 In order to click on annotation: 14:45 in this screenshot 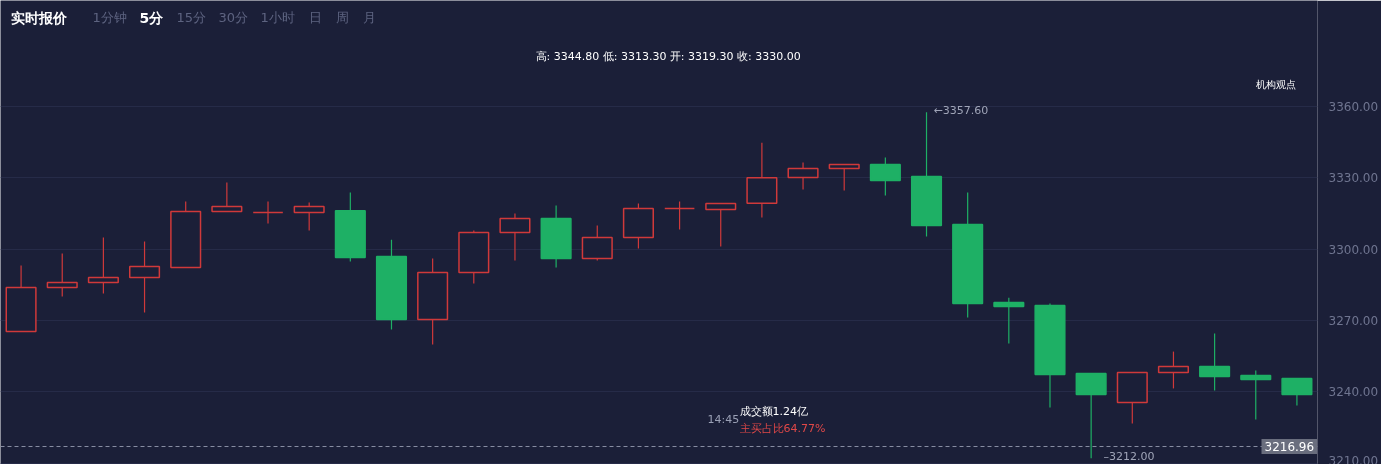, I will do `click(723, 419)`.